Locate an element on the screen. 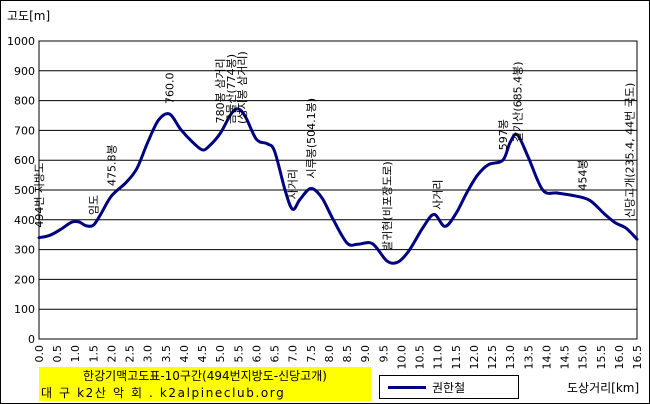  annotation-7: 사거리 is located at coordinates (293, 184).